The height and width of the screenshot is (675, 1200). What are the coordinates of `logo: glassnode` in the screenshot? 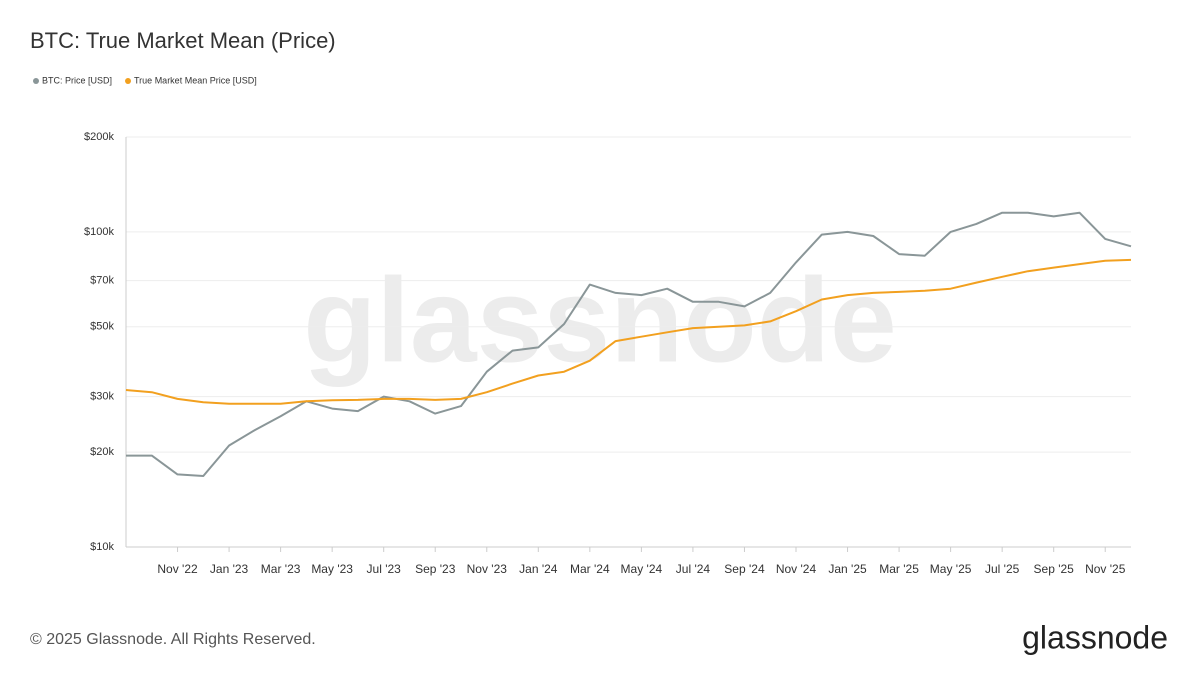 It's located at (1095, 637).